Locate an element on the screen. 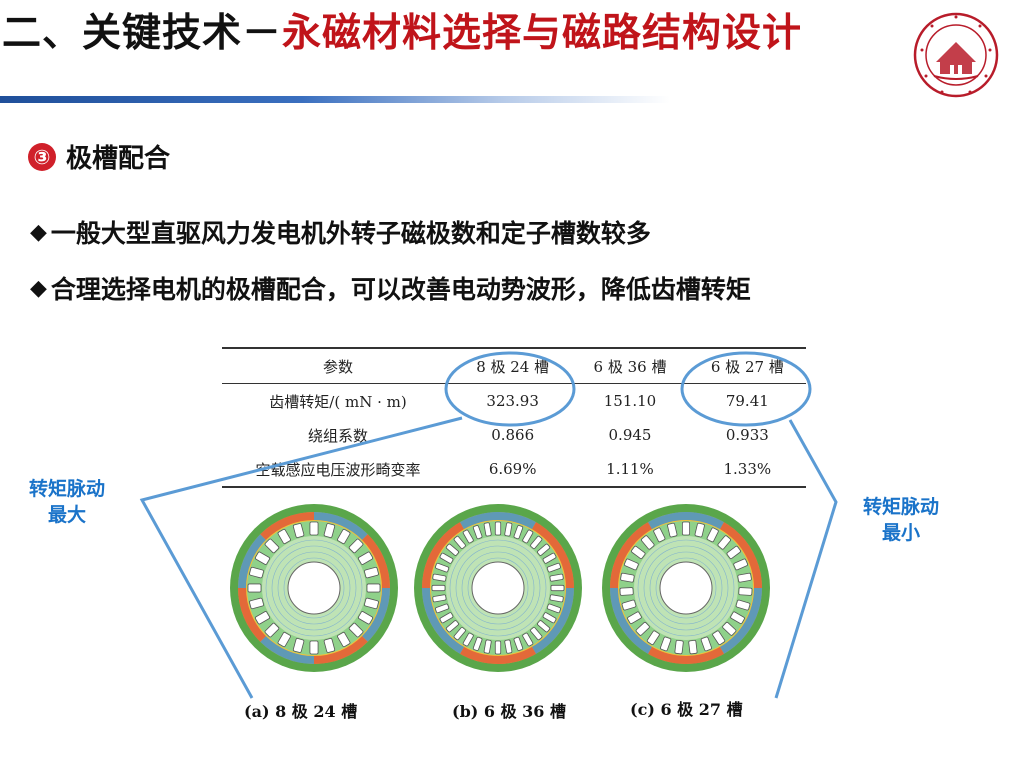 The image size is (1024, 764). table-cell: 0.945 is located at coordinates (630, 435).